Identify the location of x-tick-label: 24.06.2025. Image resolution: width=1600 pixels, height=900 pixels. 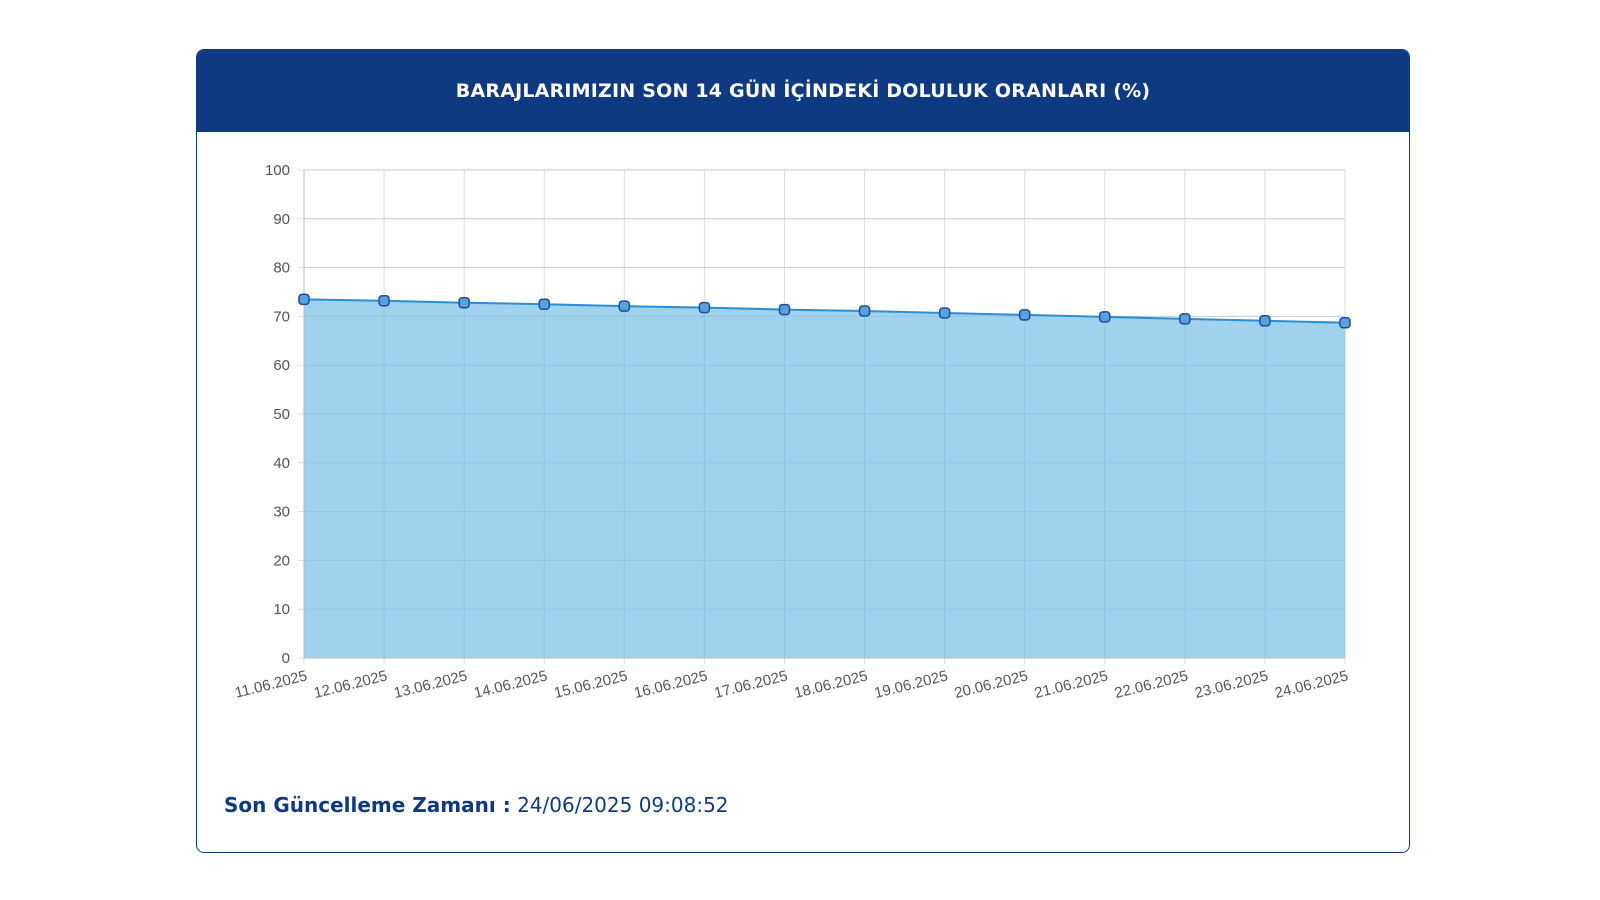
(1311, 684).